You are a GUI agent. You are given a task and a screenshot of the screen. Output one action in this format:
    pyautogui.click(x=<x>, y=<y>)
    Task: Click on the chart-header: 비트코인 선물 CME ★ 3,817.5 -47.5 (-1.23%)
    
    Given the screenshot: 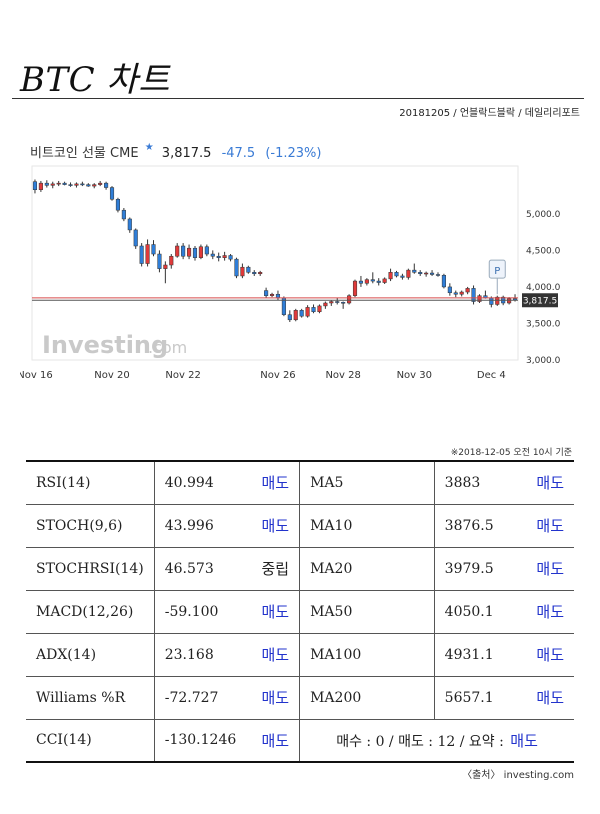 What is the action you would take?
    pyautogui.click(x=175, y=151)
    